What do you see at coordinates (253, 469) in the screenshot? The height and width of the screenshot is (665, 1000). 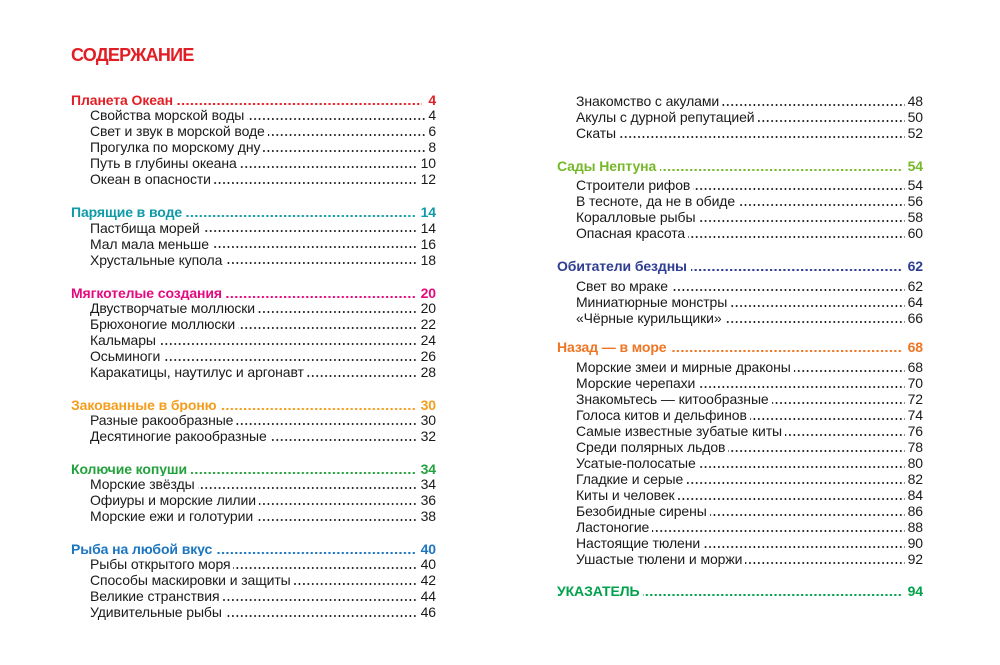 I see `toc-section-heading: Колючие копуши 34` at bounding box center [253, 469].